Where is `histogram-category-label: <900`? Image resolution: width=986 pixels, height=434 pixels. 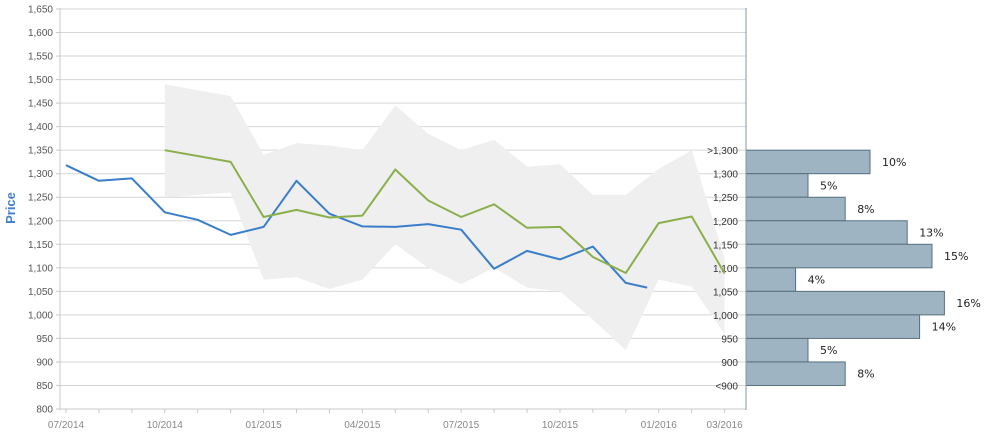 histogram-category-label: <900 is located at coordinates (726, 386).